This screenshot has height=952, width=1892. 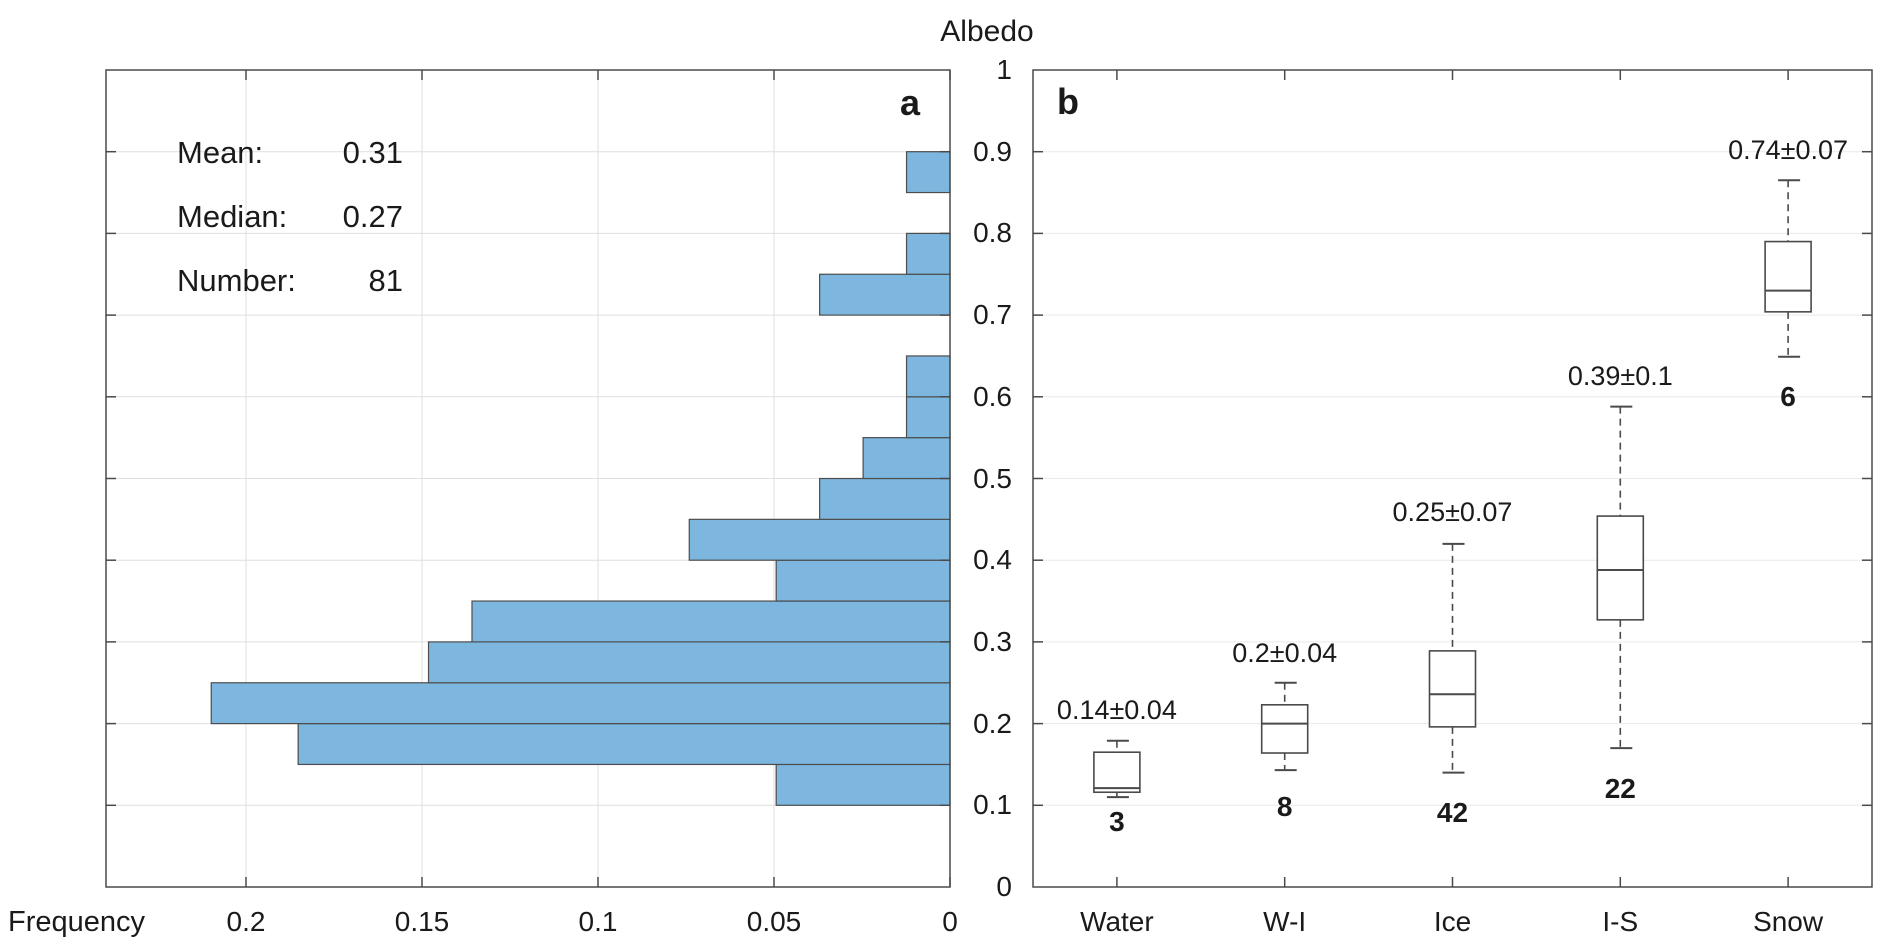 I want to click on category-label-snow: Snow, so click(x=1788, y=921).